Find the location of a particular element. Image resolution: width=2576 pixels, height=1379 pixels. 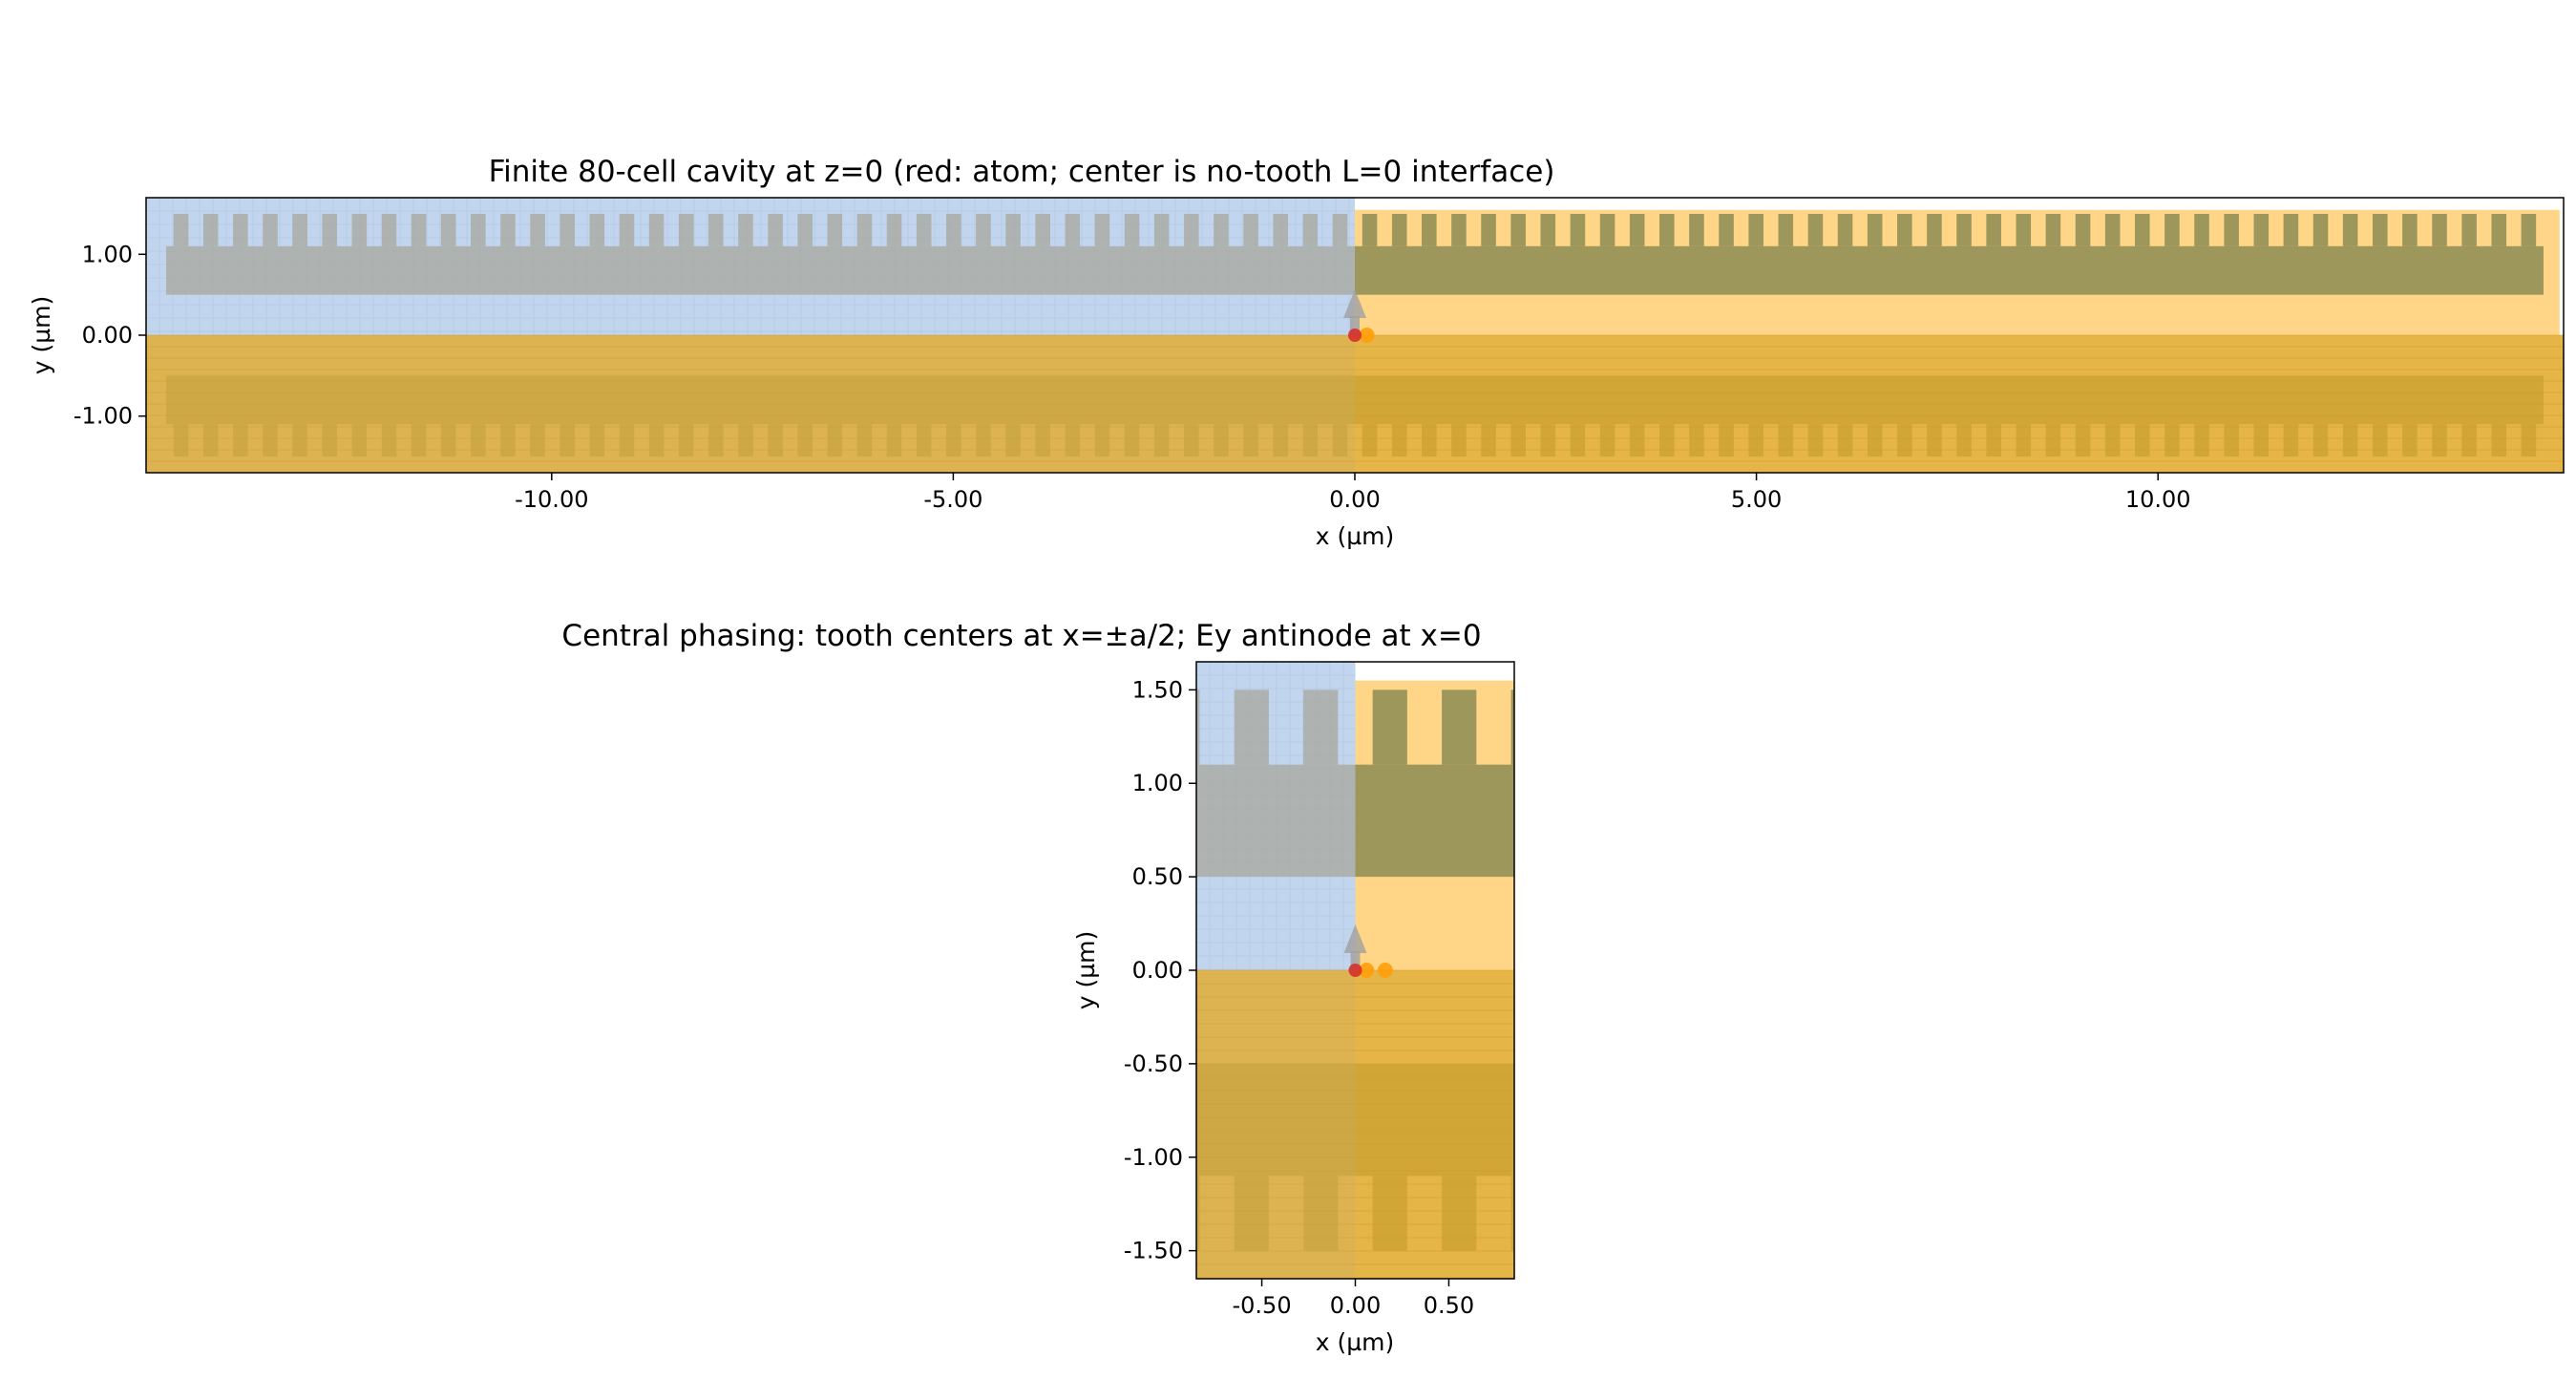

y-tick-label: -1.50 is located at coordinates (1153, 1251).